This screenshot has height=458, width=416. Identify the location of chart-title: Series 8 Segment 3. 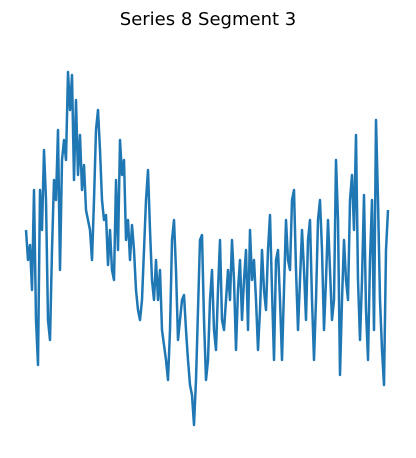
(208, 19).